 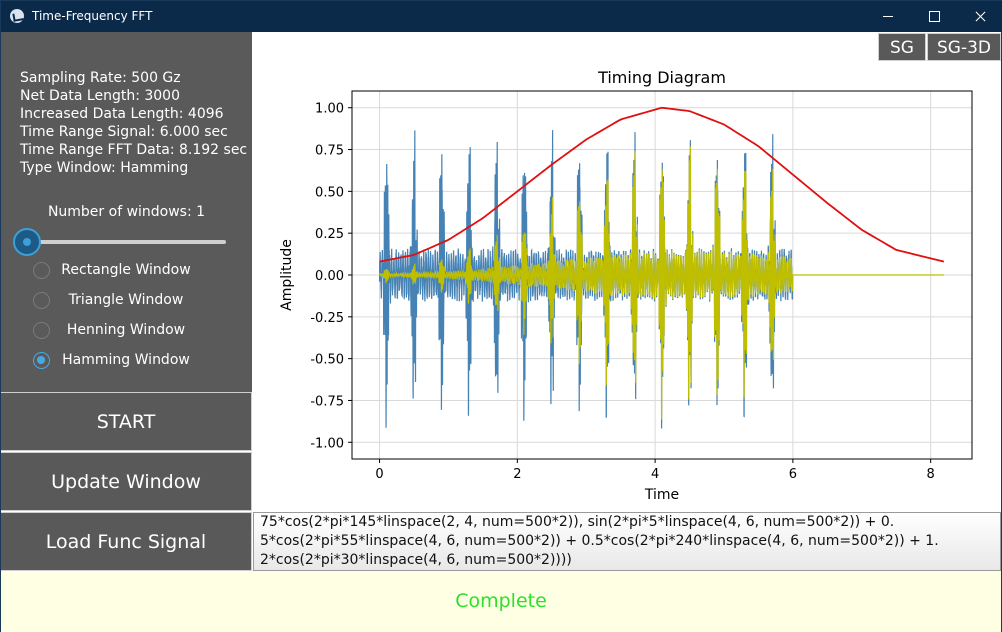 I want to click on x-tick-label: 2, so click(x=517, y=474).